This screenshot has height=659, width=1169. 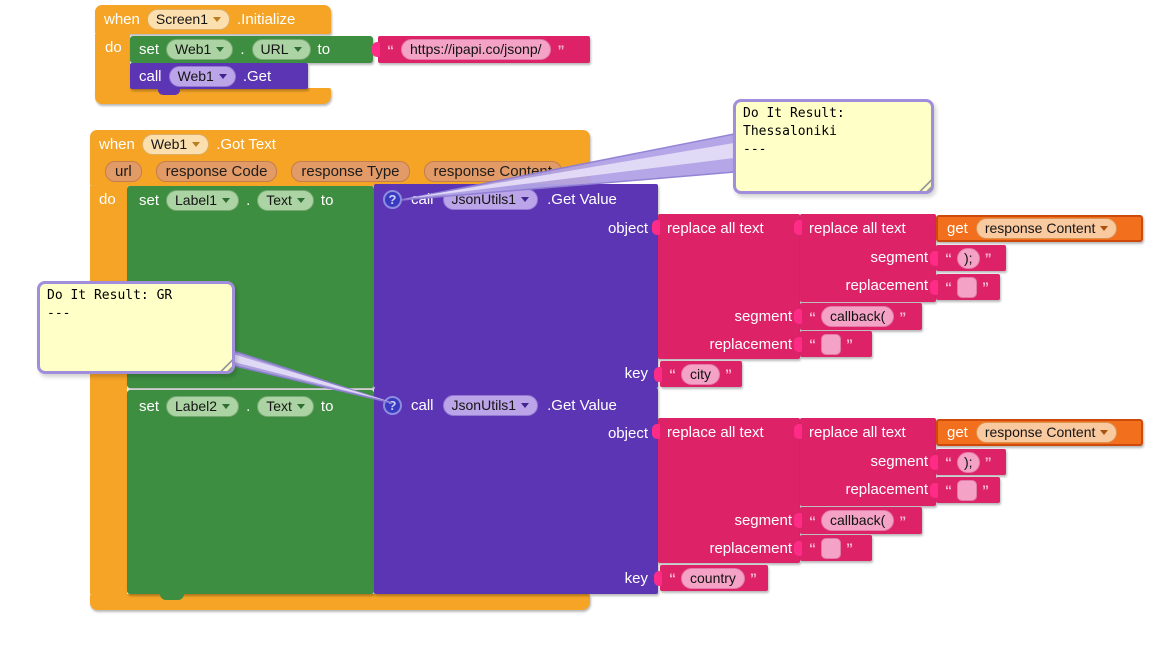 What do you see at coordinates (169, 144) in the screenshot?
I see `component-dropdown-label: Web1` at bounding box center [169, 144].